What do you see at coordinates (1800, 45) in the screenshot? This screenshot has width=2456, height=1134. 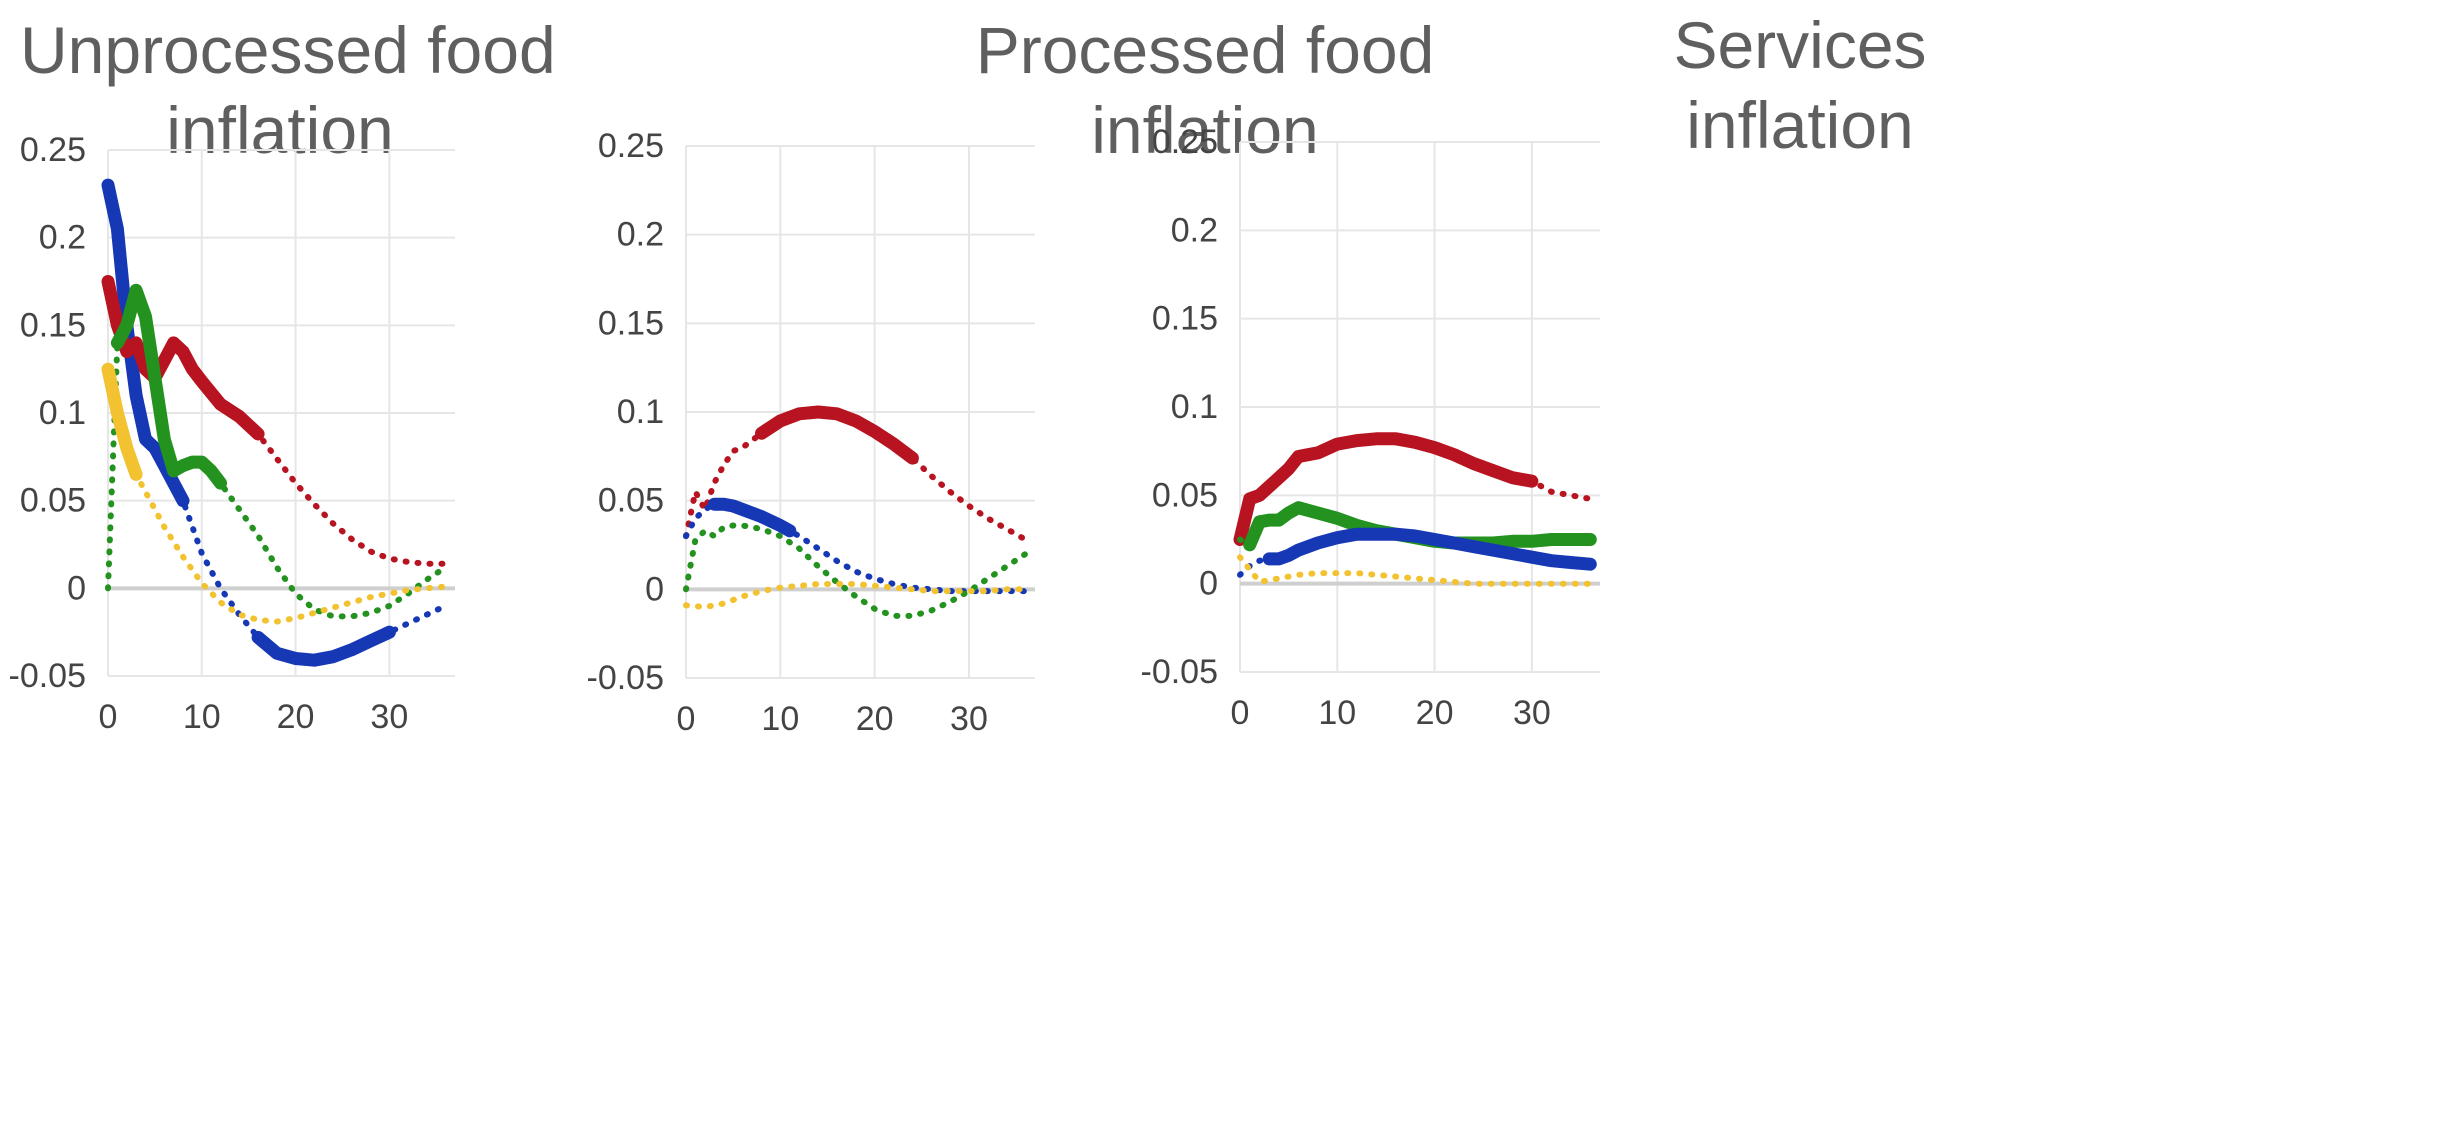 I see `chart-title-line-1: Services` at bounding box center [1800, 45].